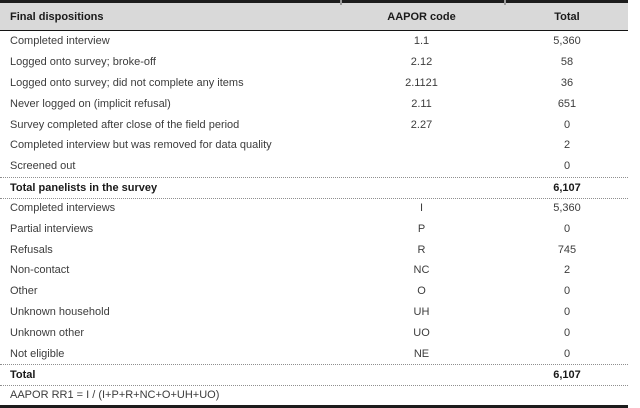  What do you see at coordinates (115, 395) in the screenshot?
I see `aapor-rr1-formula: AAPOR RR1 = I / (I+P+R+NC+O+UH+UO)` at bounding box center [115, 395].